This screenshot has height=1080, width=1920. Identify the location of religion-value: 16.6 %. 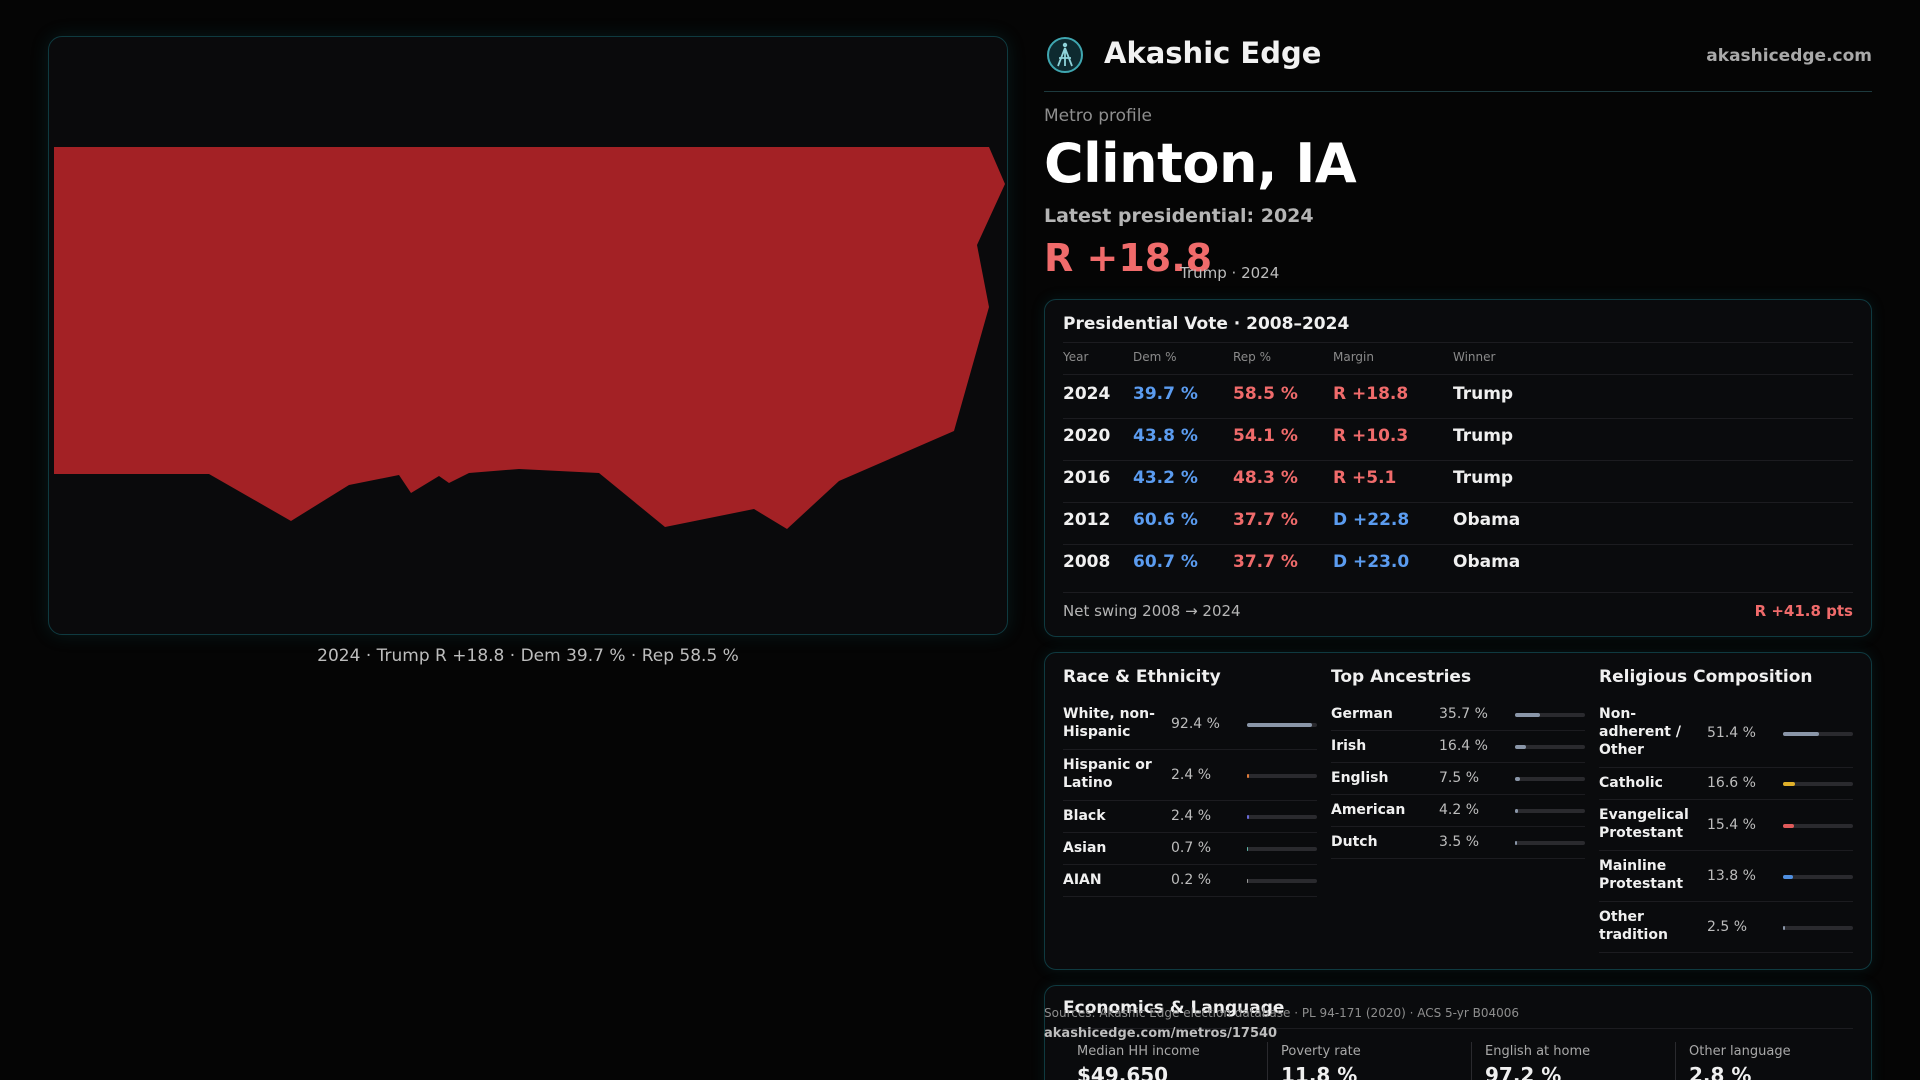
(1731, 783).